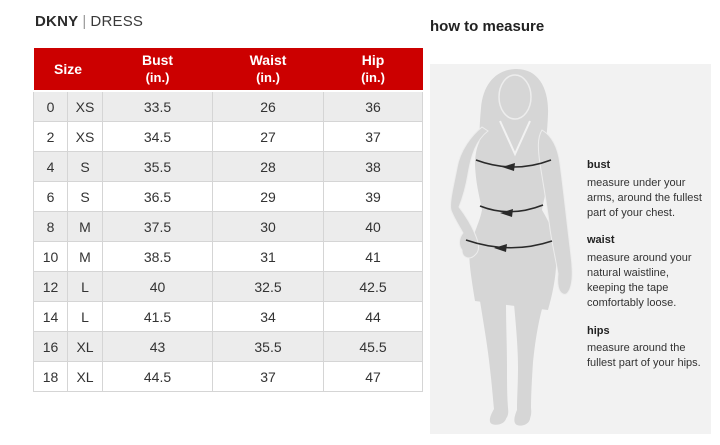 Image resolution: width=720 pixels, height=445 pixels. I want to click on table-row: 18 XL 44.5 37 47, so click(228, 376).